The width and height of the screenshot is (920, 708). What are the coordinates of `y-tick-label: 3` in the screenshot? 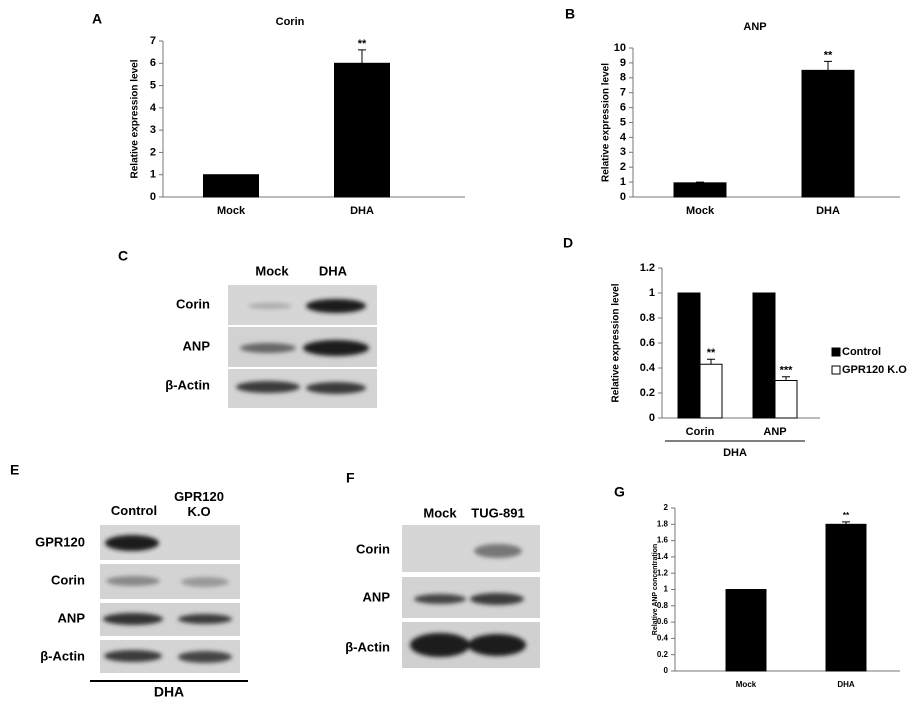 It's located at (153, 130).